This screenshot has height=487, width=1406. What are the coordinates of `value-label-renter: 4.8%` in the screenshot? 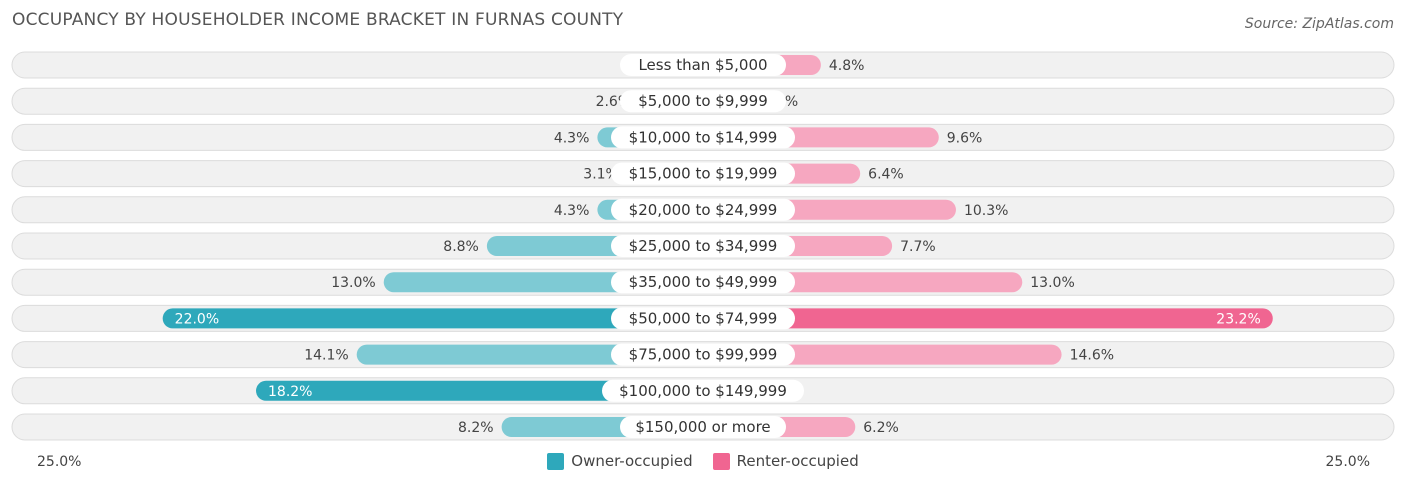 It's located at (847, 66).